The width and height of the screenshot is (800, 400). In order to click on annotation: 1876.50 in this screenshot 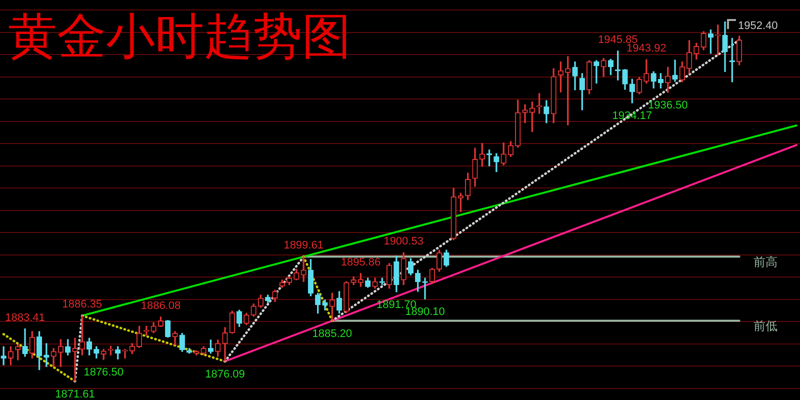, I will do `click(104, 372)`.